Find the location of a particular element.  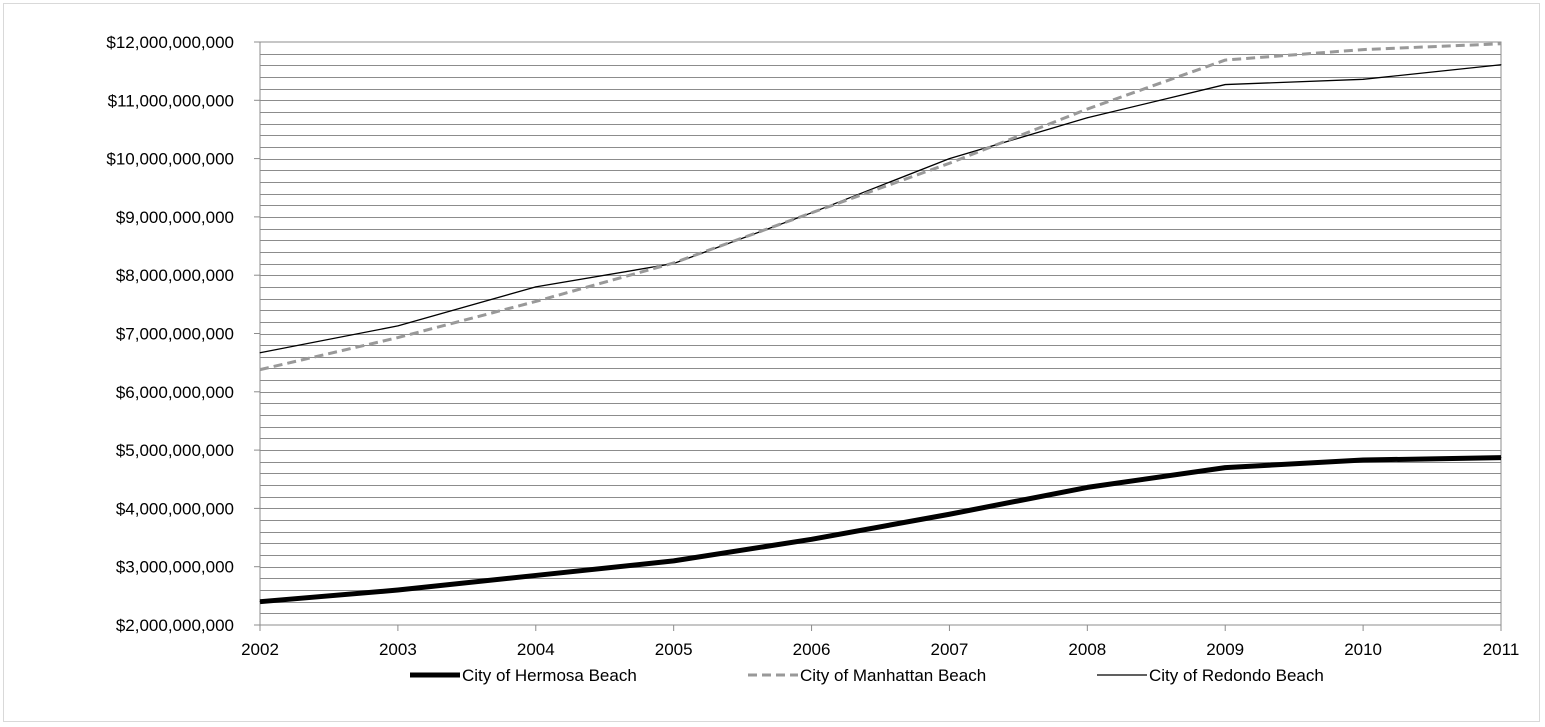

x-tick-label: 2010 is located at coordinates (1363, 649).